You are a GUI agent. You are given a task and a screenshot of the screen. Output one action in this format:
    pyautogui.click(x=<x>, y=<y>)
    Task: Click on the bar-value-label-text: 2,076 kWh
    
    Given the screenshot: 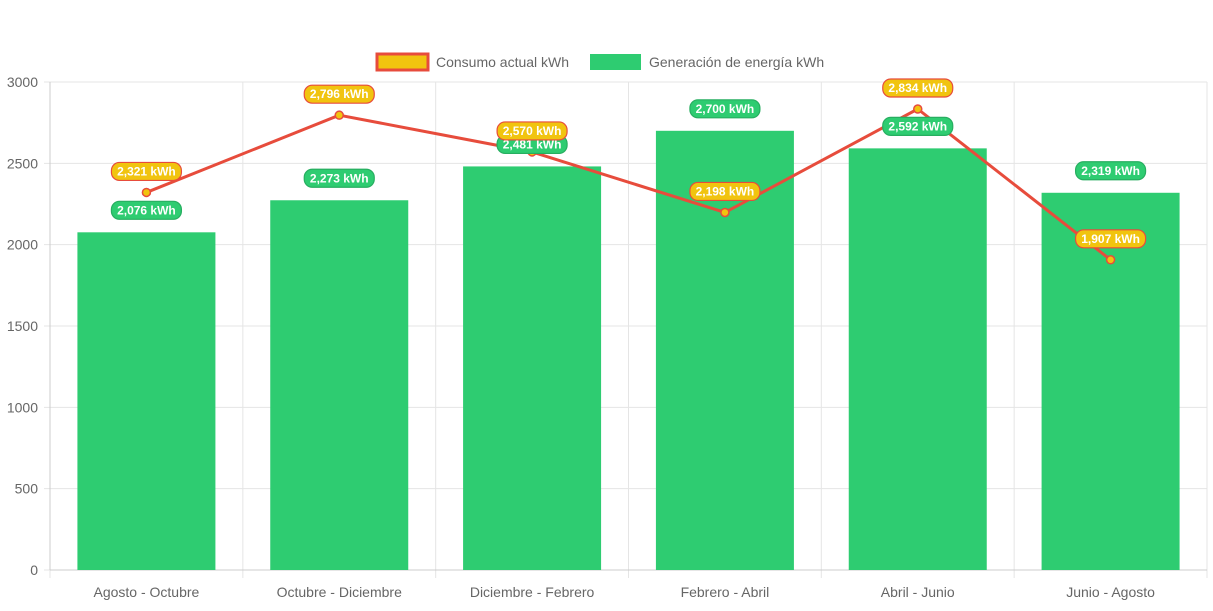 What is the action you would take?
    pyautogui.click(x=146, y=210)
    